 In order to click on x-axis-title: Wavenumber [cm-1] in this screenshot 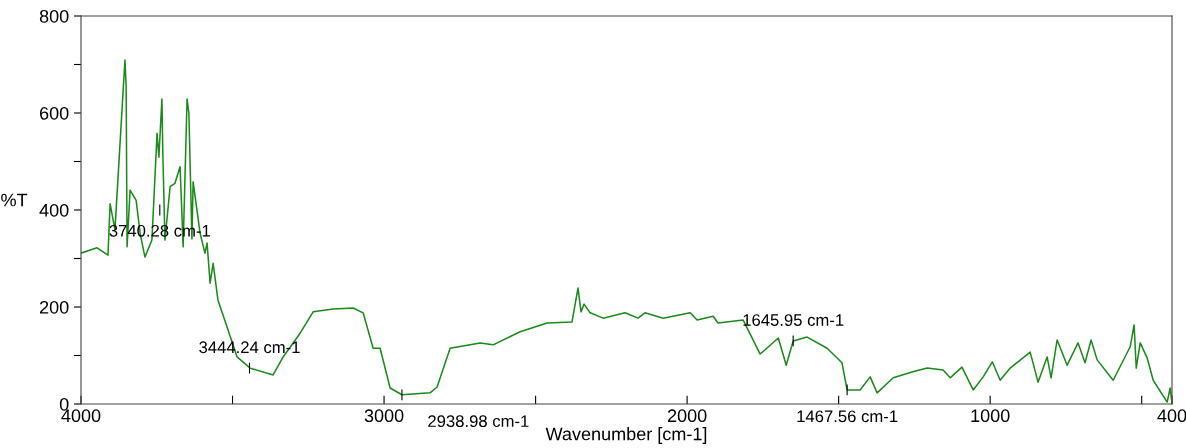, I will do `click(626, 435)`.